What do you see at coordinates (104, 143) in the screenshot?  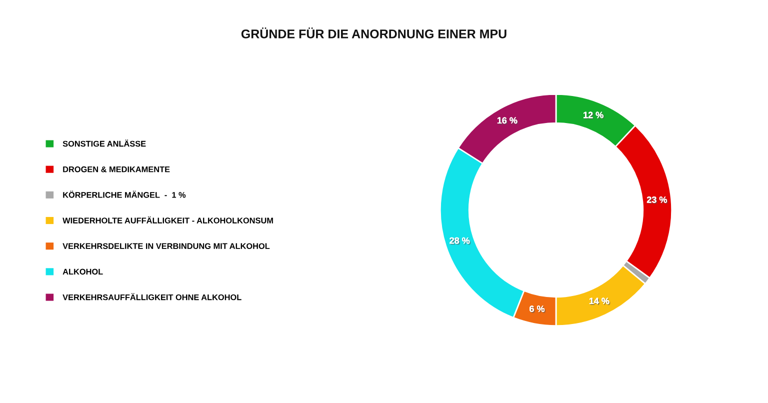 I see `legend-label: SONSTIGE ANLÄSSE` at bounding box center [104, 143].